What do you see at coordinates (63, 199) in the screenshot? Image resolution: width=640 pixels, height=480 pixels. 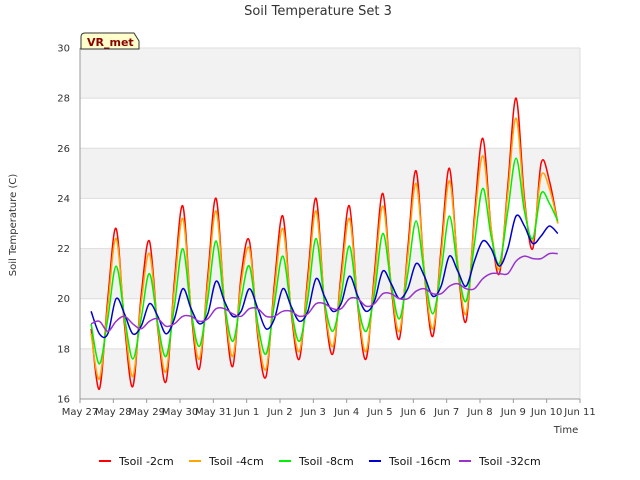 I see `y-tick-label: 24` at bounding box center [63, 199].